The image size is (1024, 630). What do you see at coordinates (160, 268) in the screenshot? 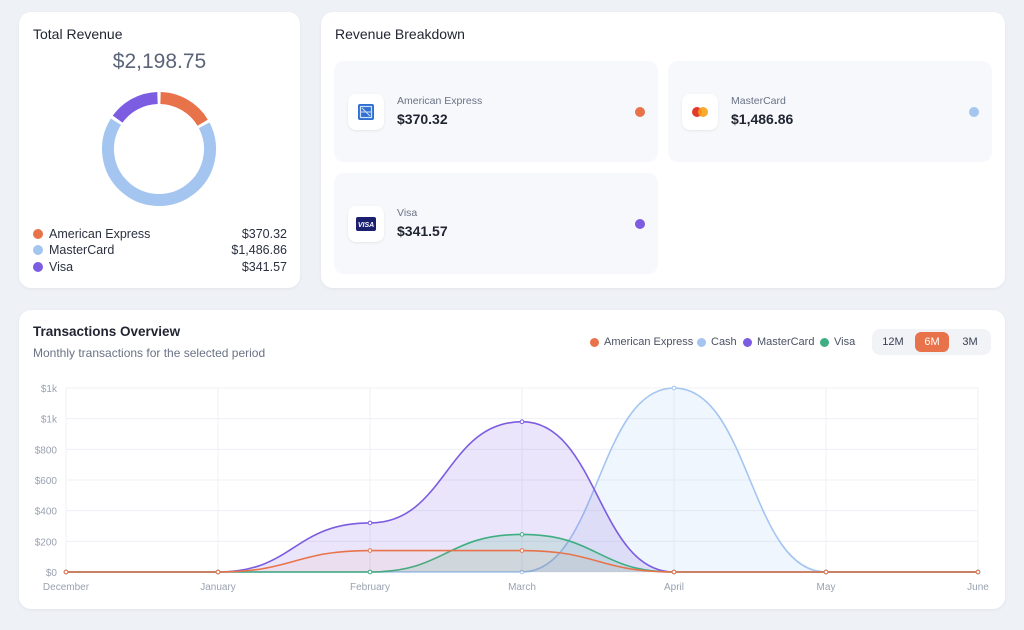
I see `legend-row-visa: Visa $341.57` at bounding box center [160, 268].